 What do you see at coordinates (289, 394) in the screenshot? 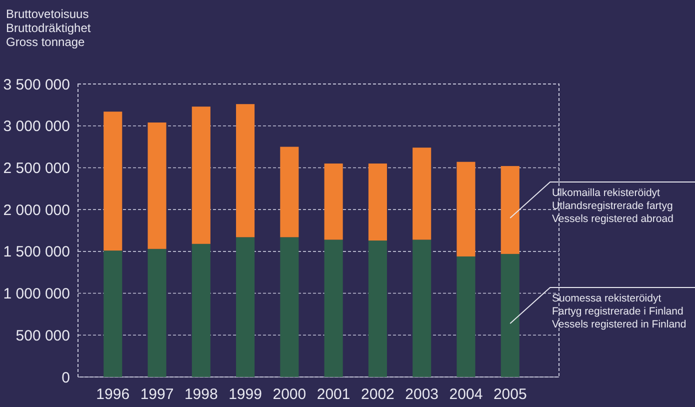
I see `x-tick-label: 2000` at bounding box center [289, 394].